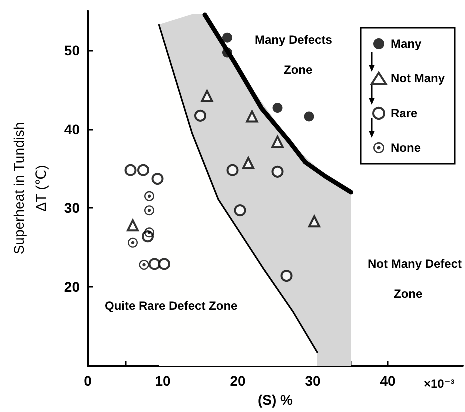  Describe the element at coordinates (163, 381) in the screenshot. I see `x-tick-label: 10` at that location.